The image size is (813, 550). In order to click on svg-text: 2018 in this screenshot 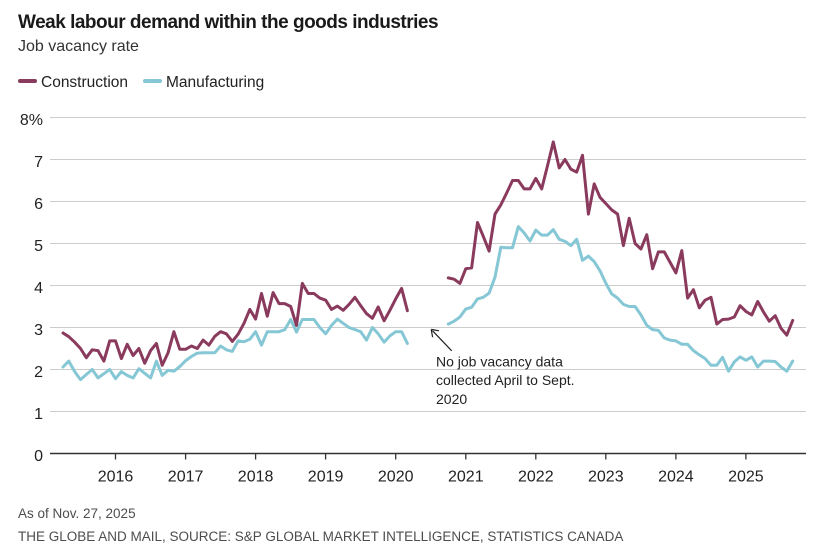, I will do `click(256, 477)`.